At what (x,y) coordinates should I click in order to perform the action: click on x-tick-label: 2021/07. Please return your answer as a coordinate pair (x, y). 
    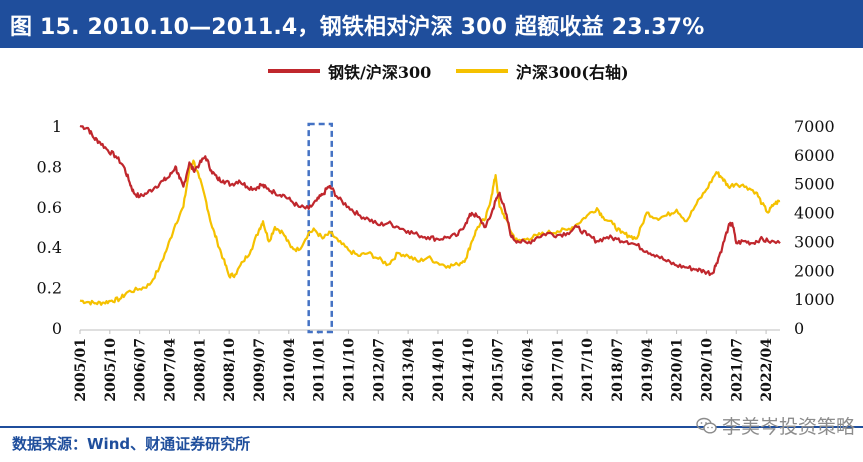
    Looking at the image, I should click on (737, 370).